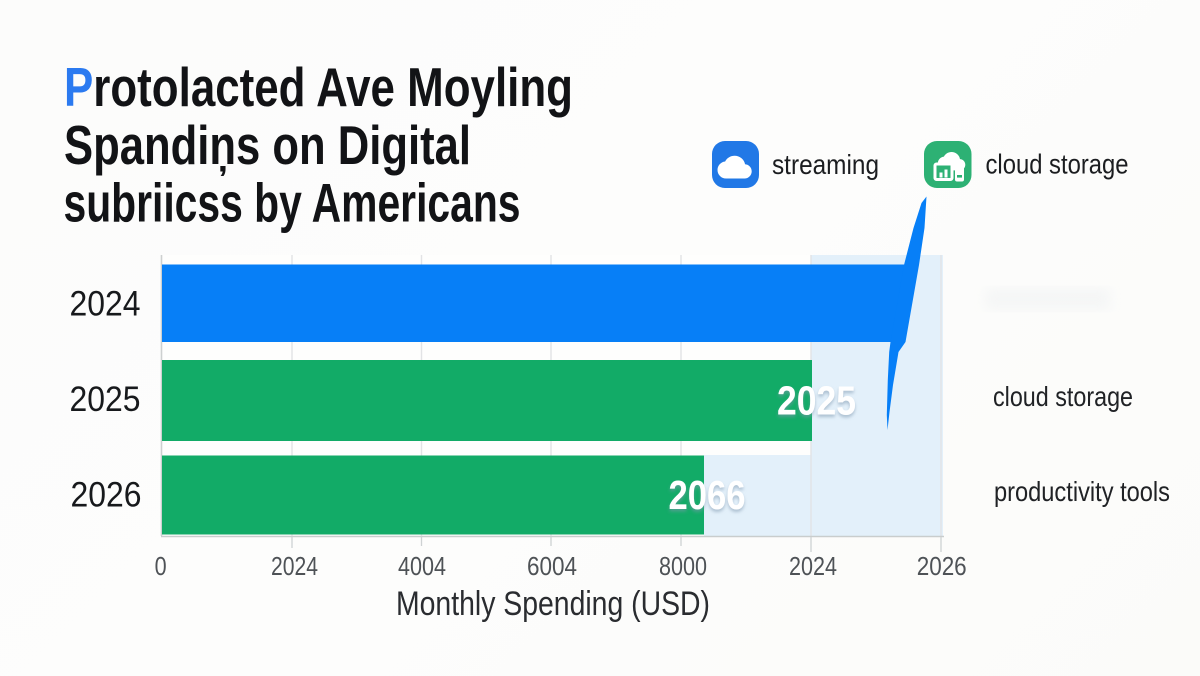 This screenshot has width=1200, height=676. What do you see at coordinates (707, 495) in the screenshot?
I see `svg-text: 2066` at bounding box center [707, 495].